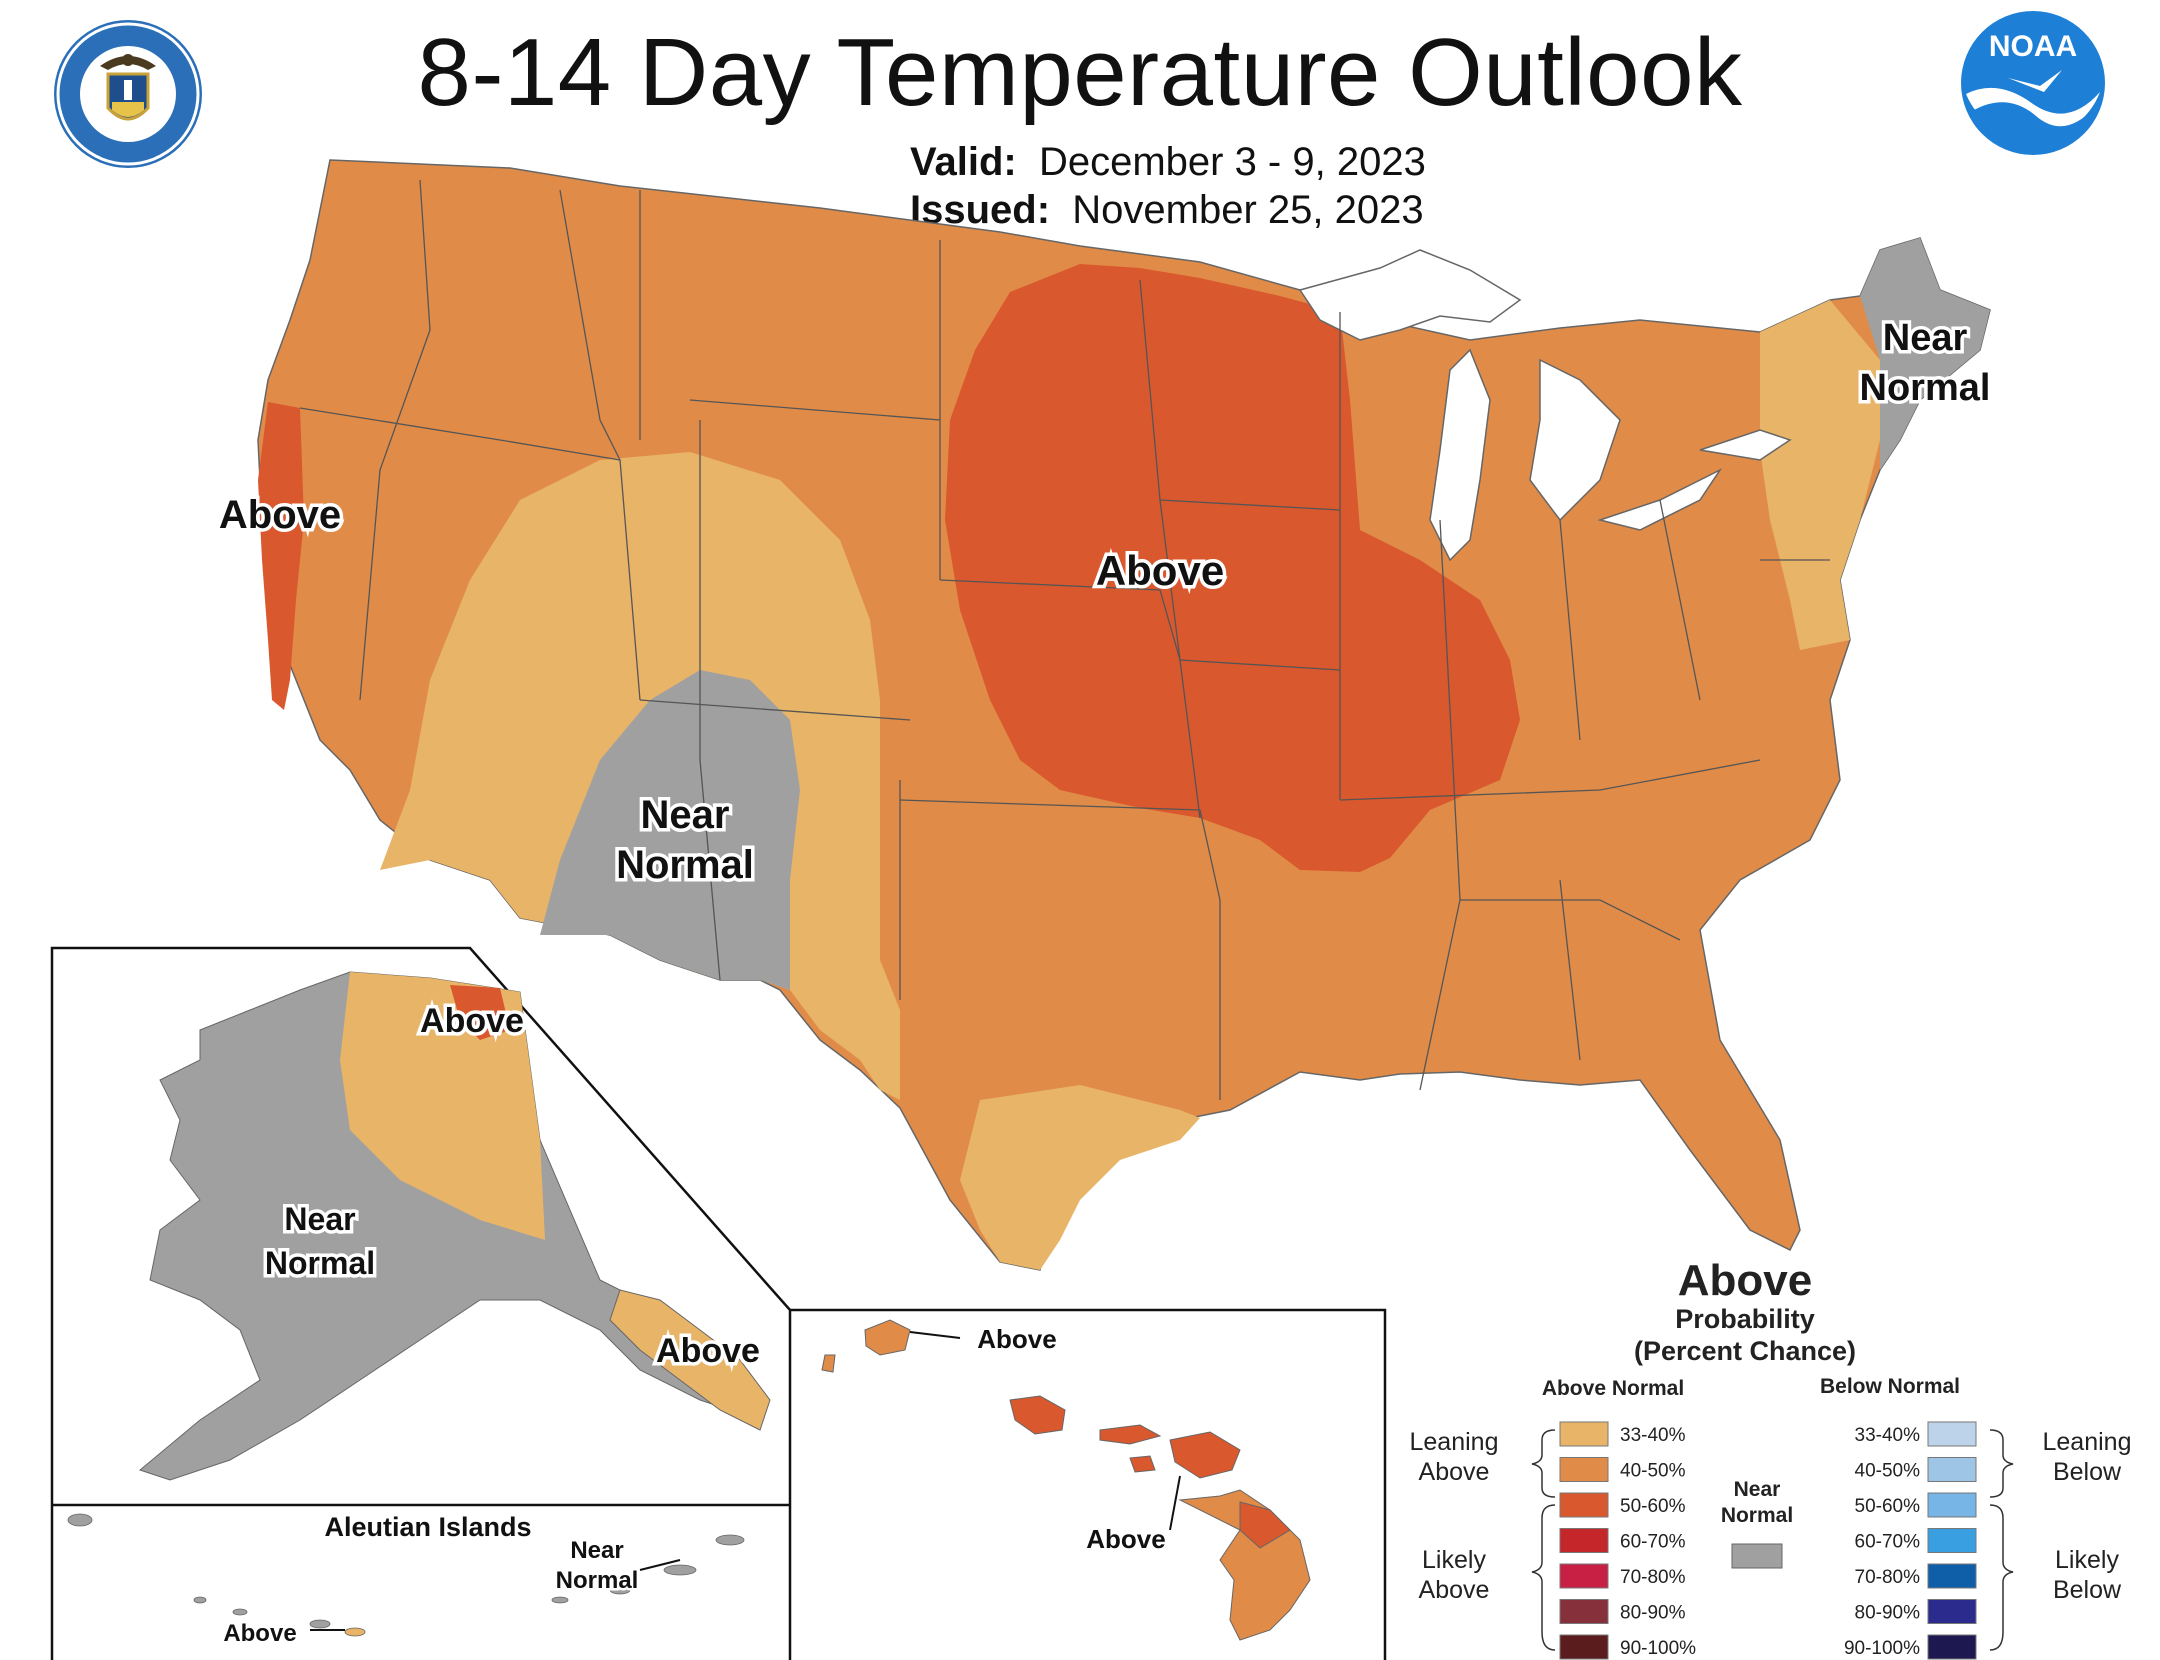  I want to click on legend-likely-above-line1: Likely, so click(1454, 1560).